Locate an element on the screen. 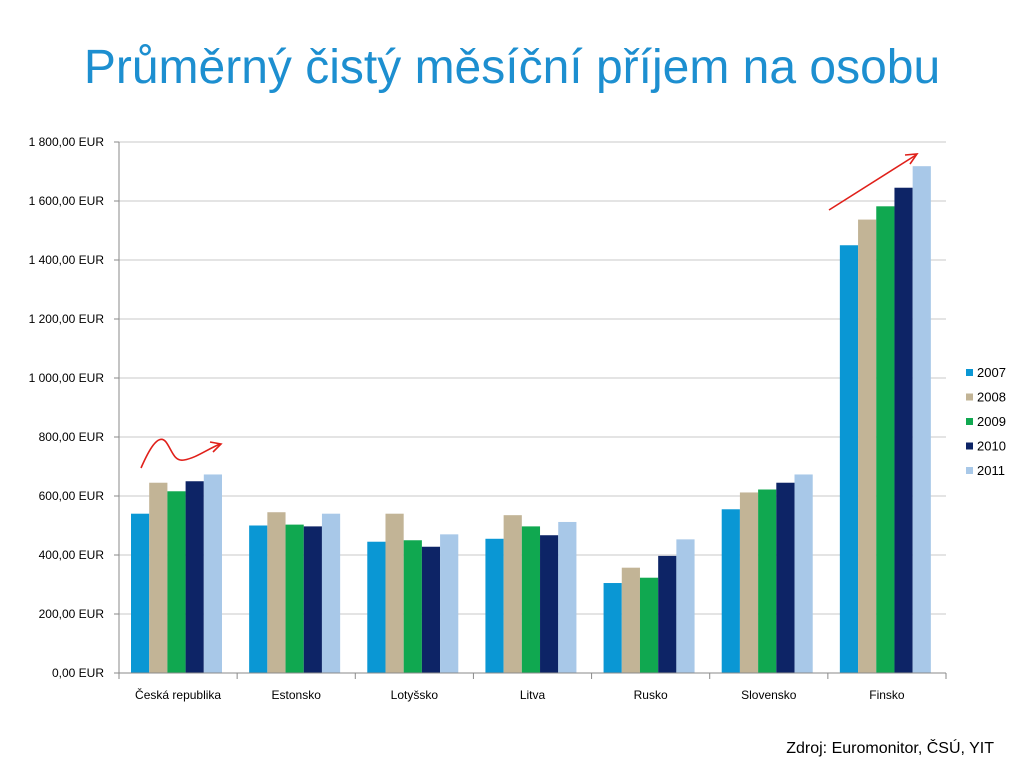 The width and height of the screenshot is (1024, 768). legend-swatch-2008 is located at coordinates (969, 397).